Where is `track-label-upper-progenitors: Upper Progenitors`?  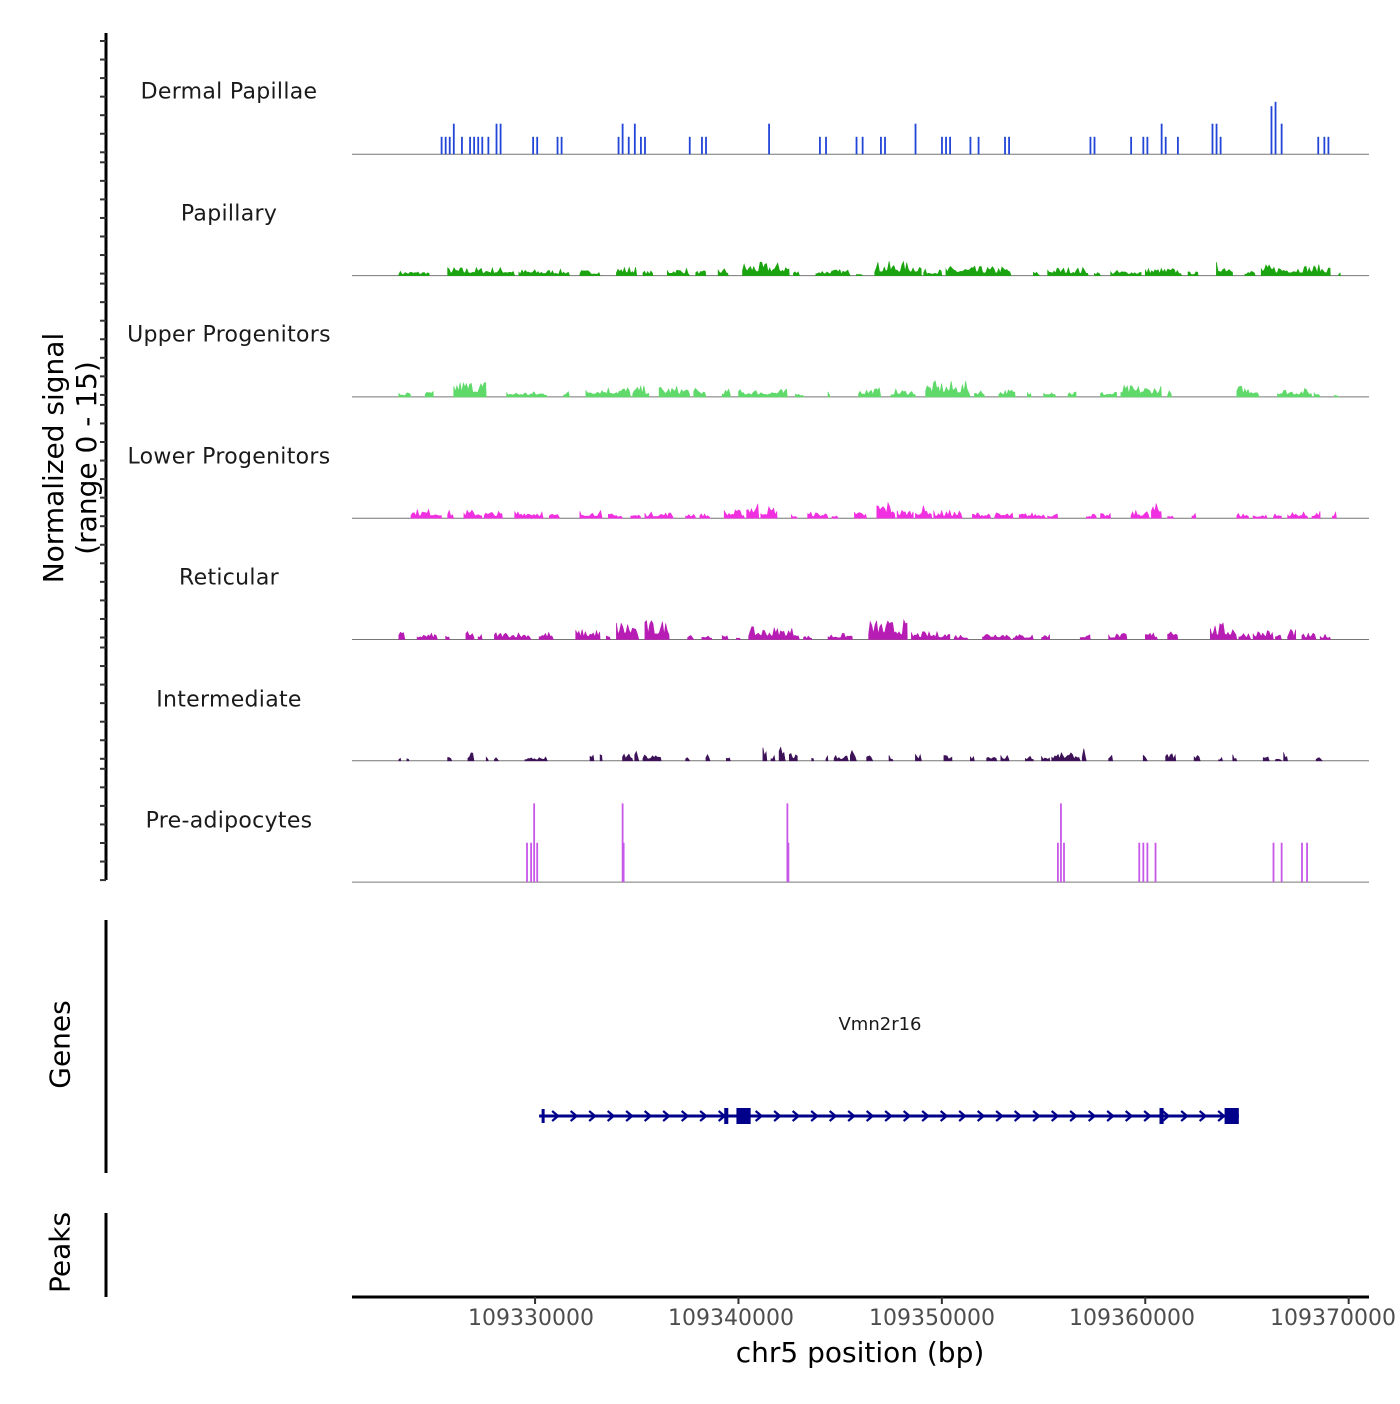
track-label-upper-progenitors: Upper Progenitors is located at coordinates (229, 335).